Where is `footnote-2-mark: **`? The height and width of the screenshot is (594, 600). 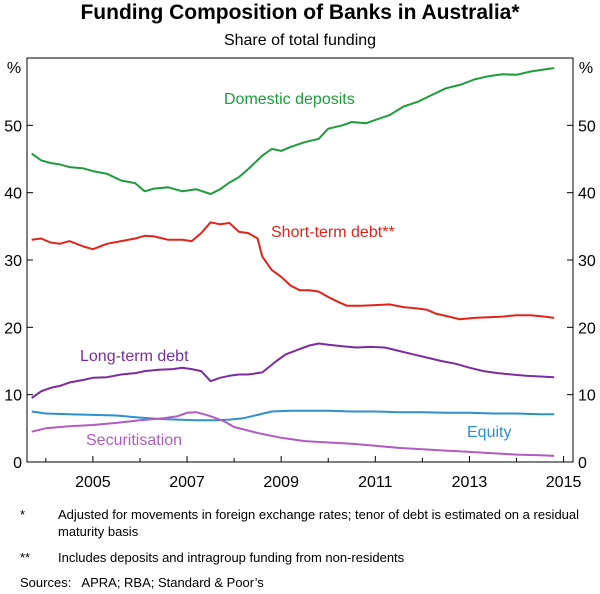
footnote-2-mark: ** is located at coordinates (25, 557).